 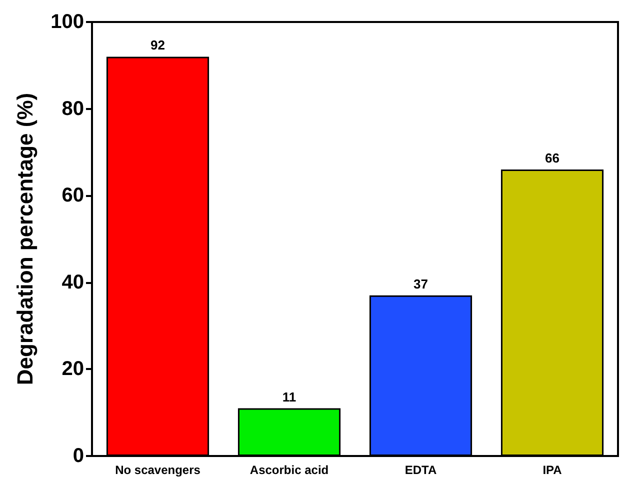 I want to click on y-tick-label: 60, so click(x=73, y=195).